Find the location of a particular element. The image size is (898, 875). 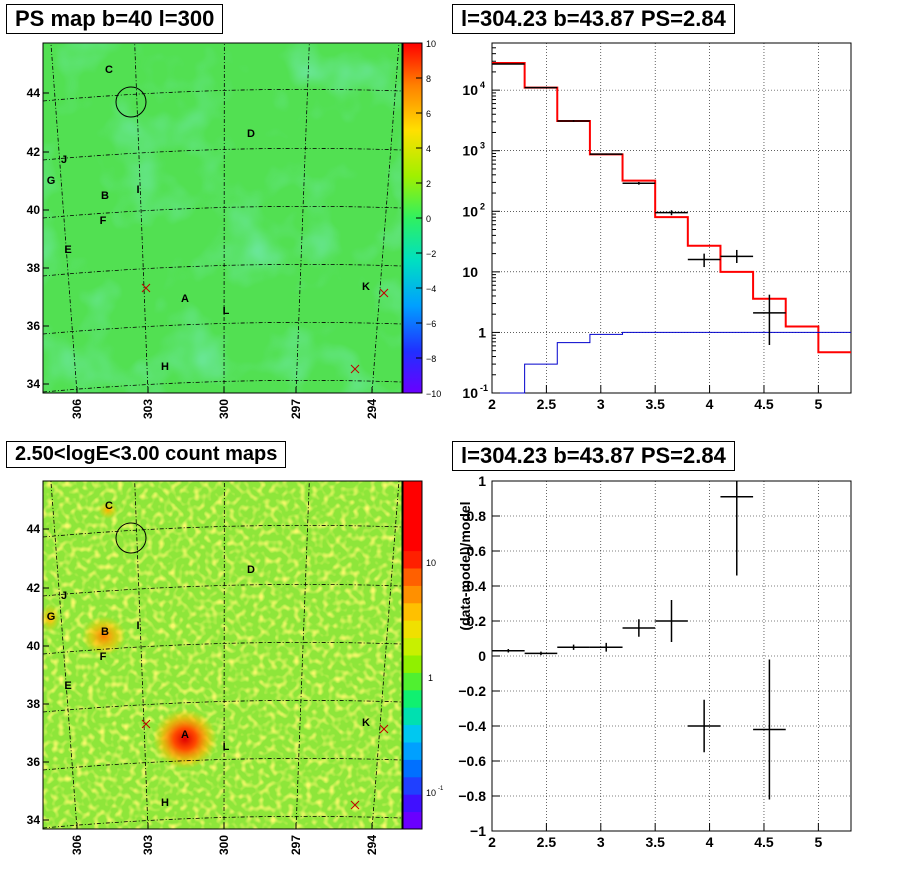

residual-x-tick-label: 3 is located at coordinates (601, 842).